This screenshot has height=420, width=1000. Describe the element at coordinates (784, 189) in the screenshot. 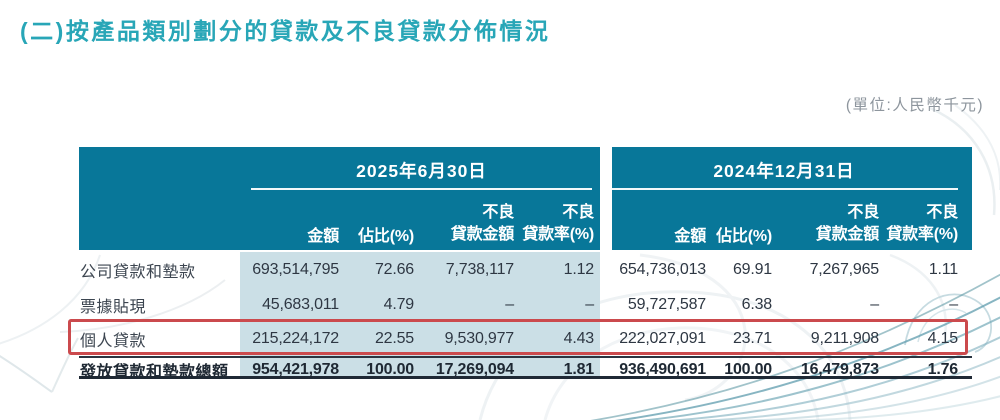

I see `group-underline-2024` at that location.